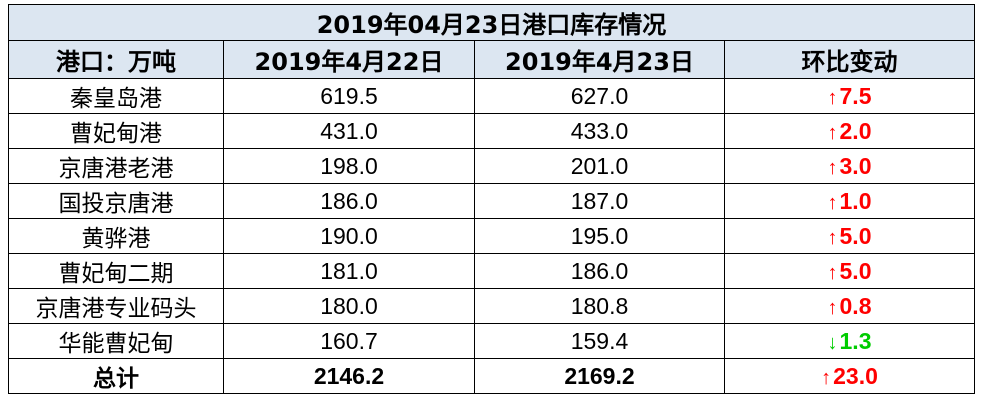 This screenshot has height=405, width=982. I want to click on port-name: 京唐港专业码头, so click(116, 306).